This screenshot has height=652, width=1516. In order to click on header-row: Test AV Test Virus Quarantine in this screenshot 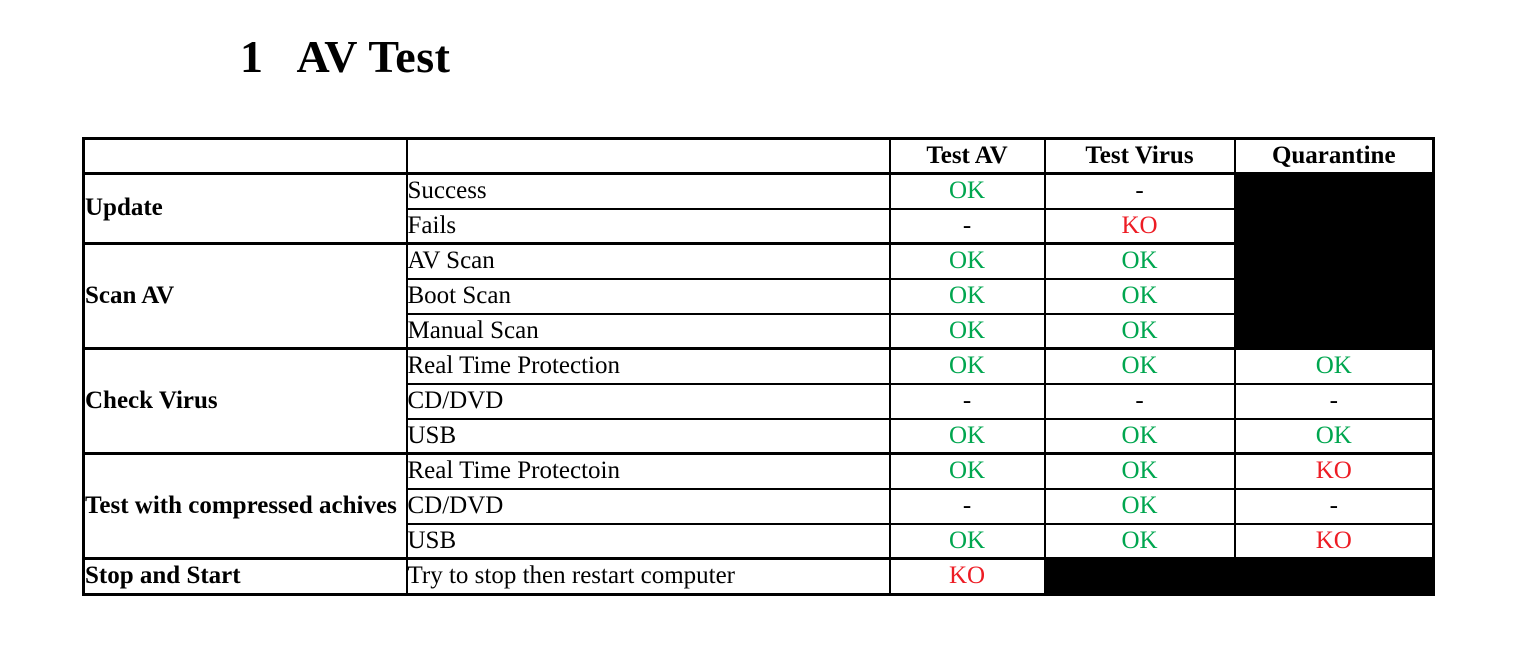, I will do `click(758, 156)`.